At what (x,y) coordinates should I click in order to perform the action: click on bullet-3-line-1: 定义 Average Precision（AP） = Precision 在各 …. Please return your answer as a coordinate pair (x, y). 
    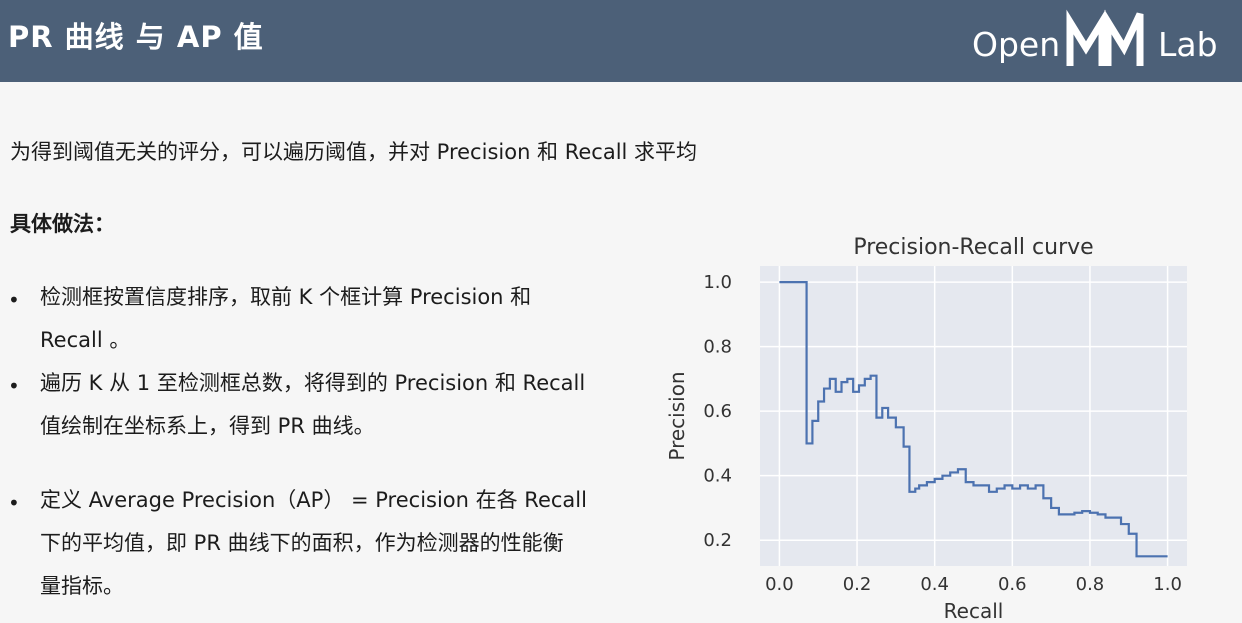
    Looking at the image, I should click on (313, 500).